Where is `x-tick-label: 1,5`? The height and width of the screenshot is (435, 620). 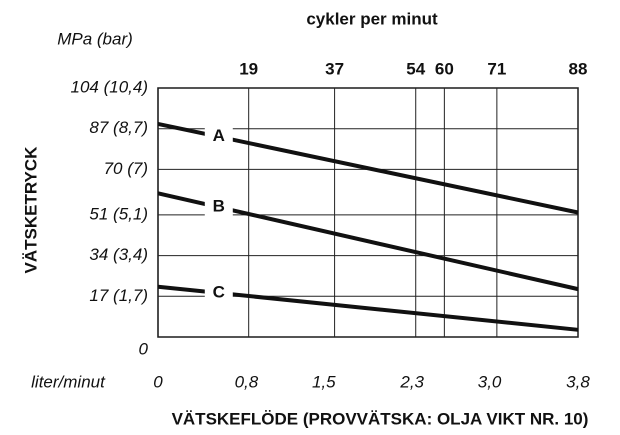 x-tick-label: 1,5 is located at coordinates (324, 381).